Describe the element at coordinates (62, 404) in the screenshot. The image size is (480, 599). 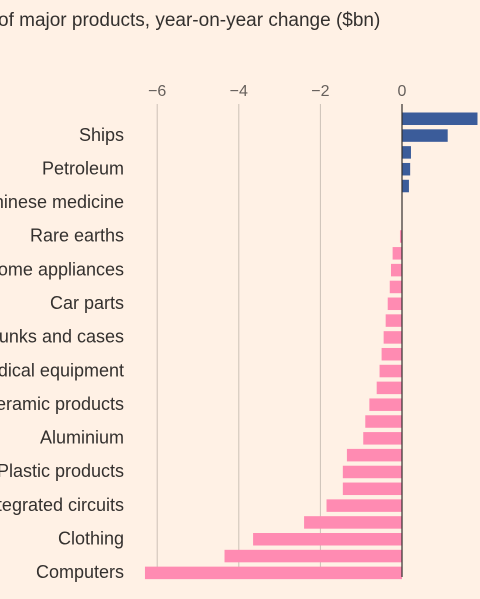
I see `category-label: Ceramic products` at that location.